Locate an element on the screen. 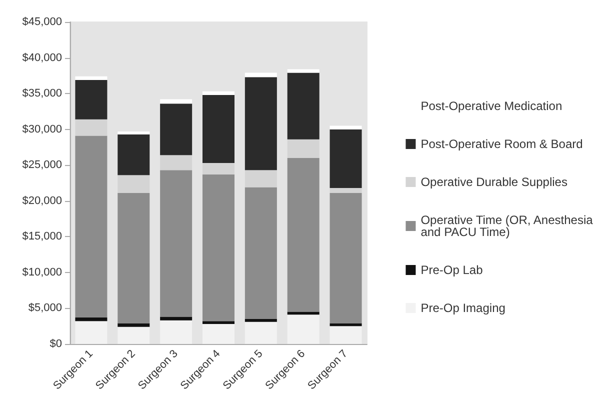 The width and height of the screenshot is (615, 414). y-tick-label: $15,000 is located at coordinates (42, 236).